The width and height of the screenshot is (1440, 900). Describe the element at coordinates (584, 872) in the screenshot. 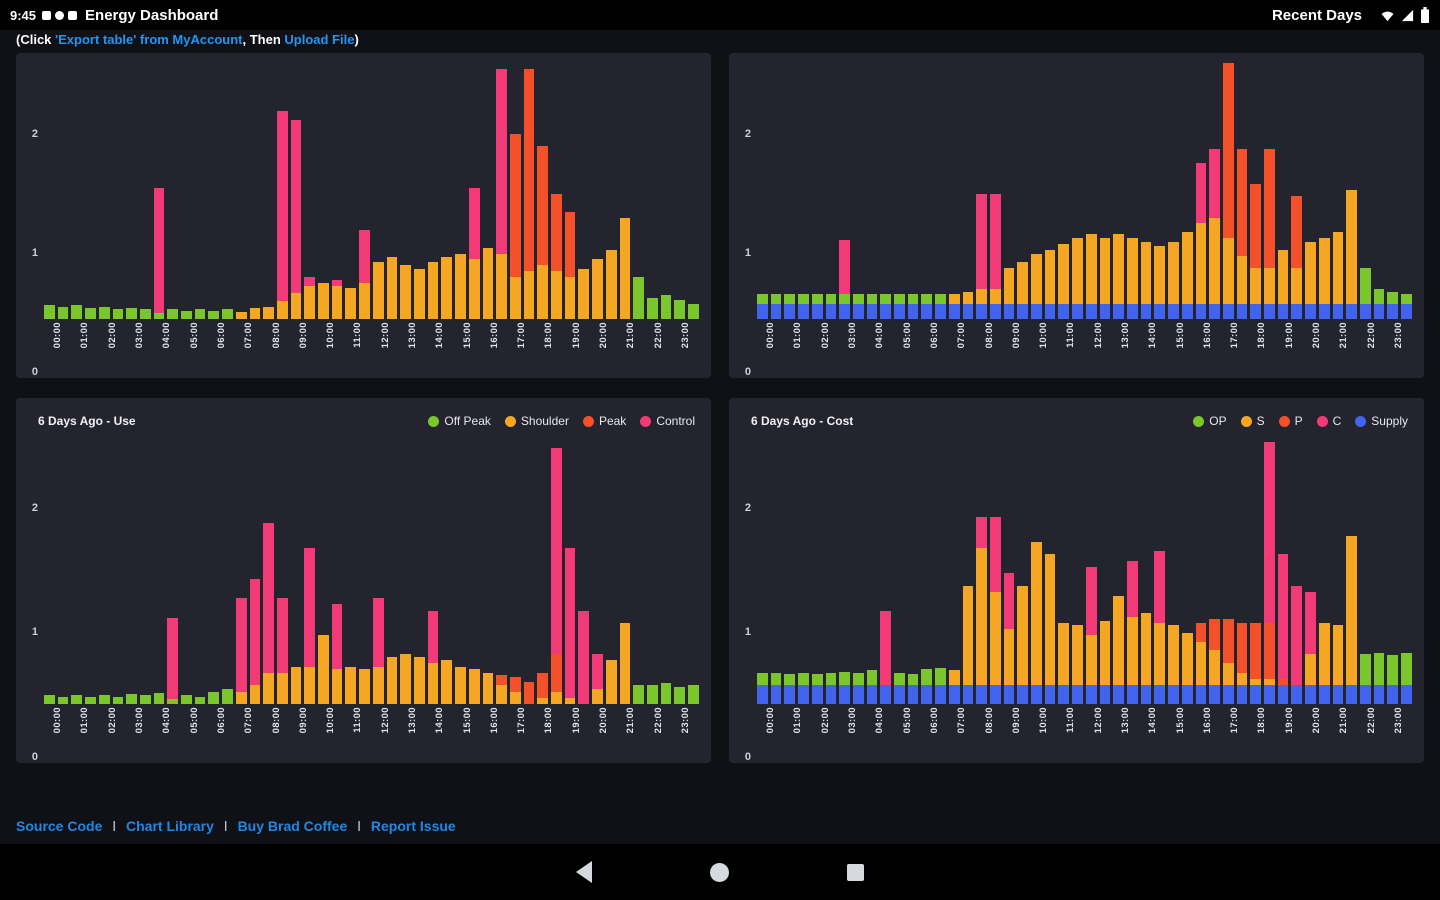

I see `back-icon` at that location.